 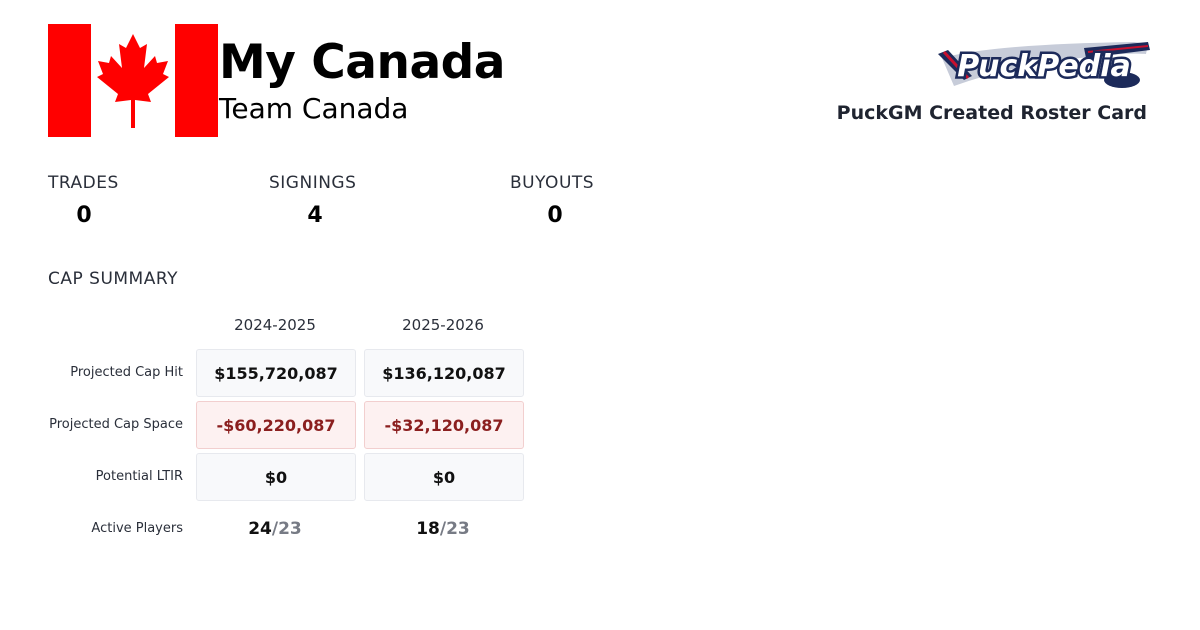 I want to click on active-players-count: 18, so click(x=428, y=529).